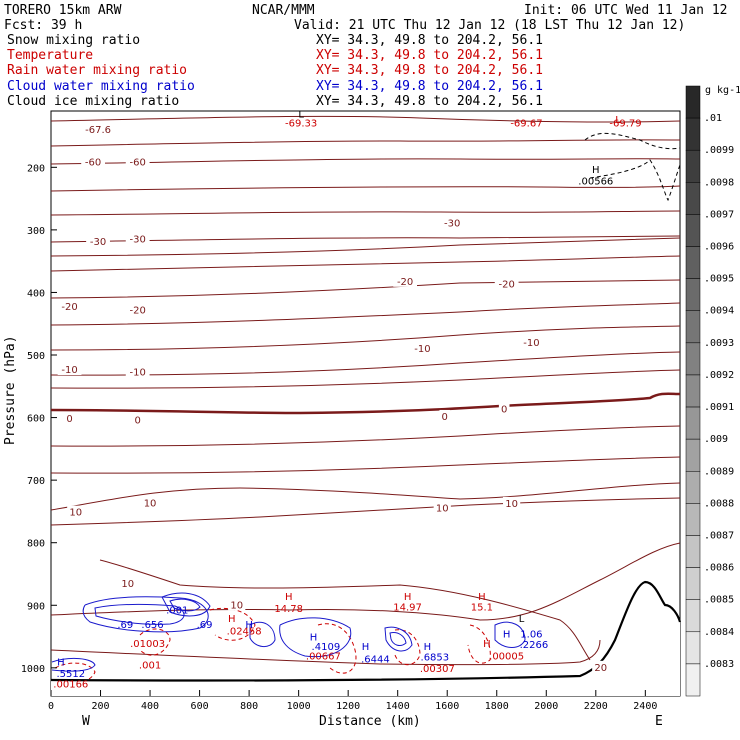 The height and width of the screenshot is (740, 740). What do you see at coordinates (719, 311) in the screenshot?
I see `colorbar-tick-label: .0094` at bounding box center [719, 311].